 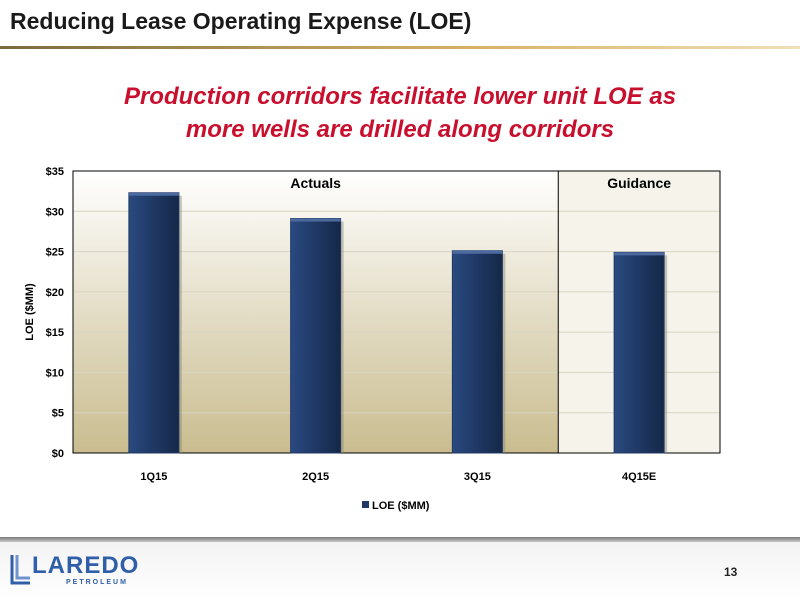 I want to click on bar-2Q15, so click(x=316, y=336).